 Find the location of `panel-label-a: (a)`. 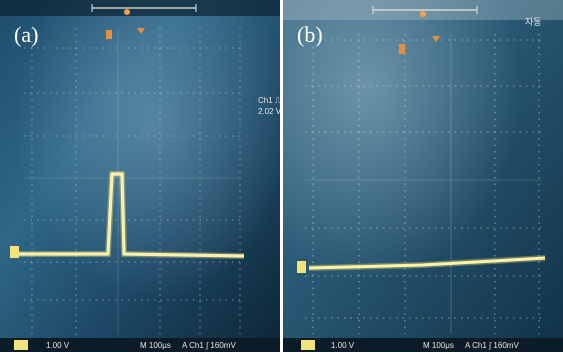

panel-label-a: (a) is located at coordinates (26, 34).